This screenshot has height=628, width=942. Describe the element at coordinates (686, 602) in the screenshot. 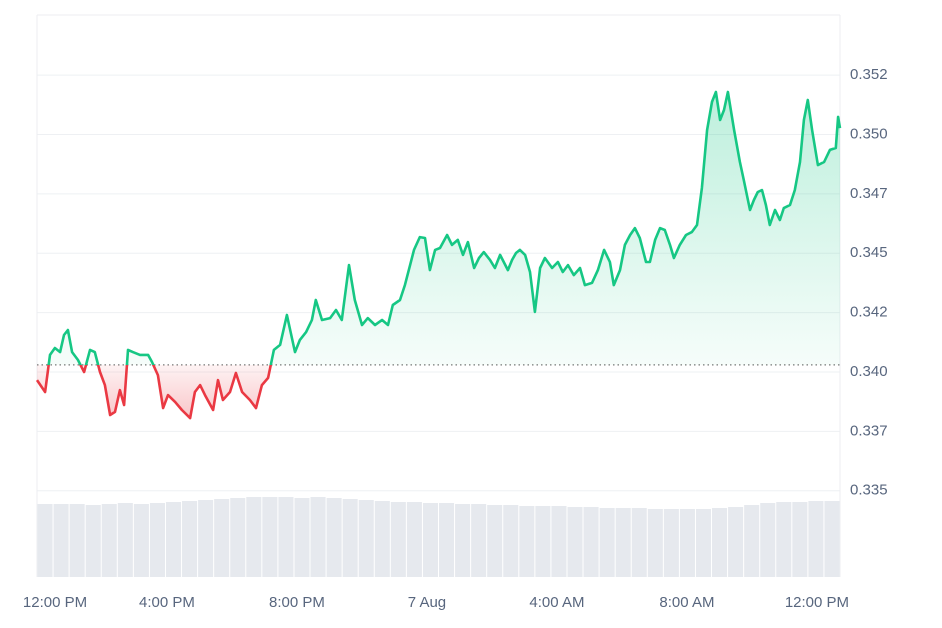

I see `x-tick-label: 8:00 AM` at that location.